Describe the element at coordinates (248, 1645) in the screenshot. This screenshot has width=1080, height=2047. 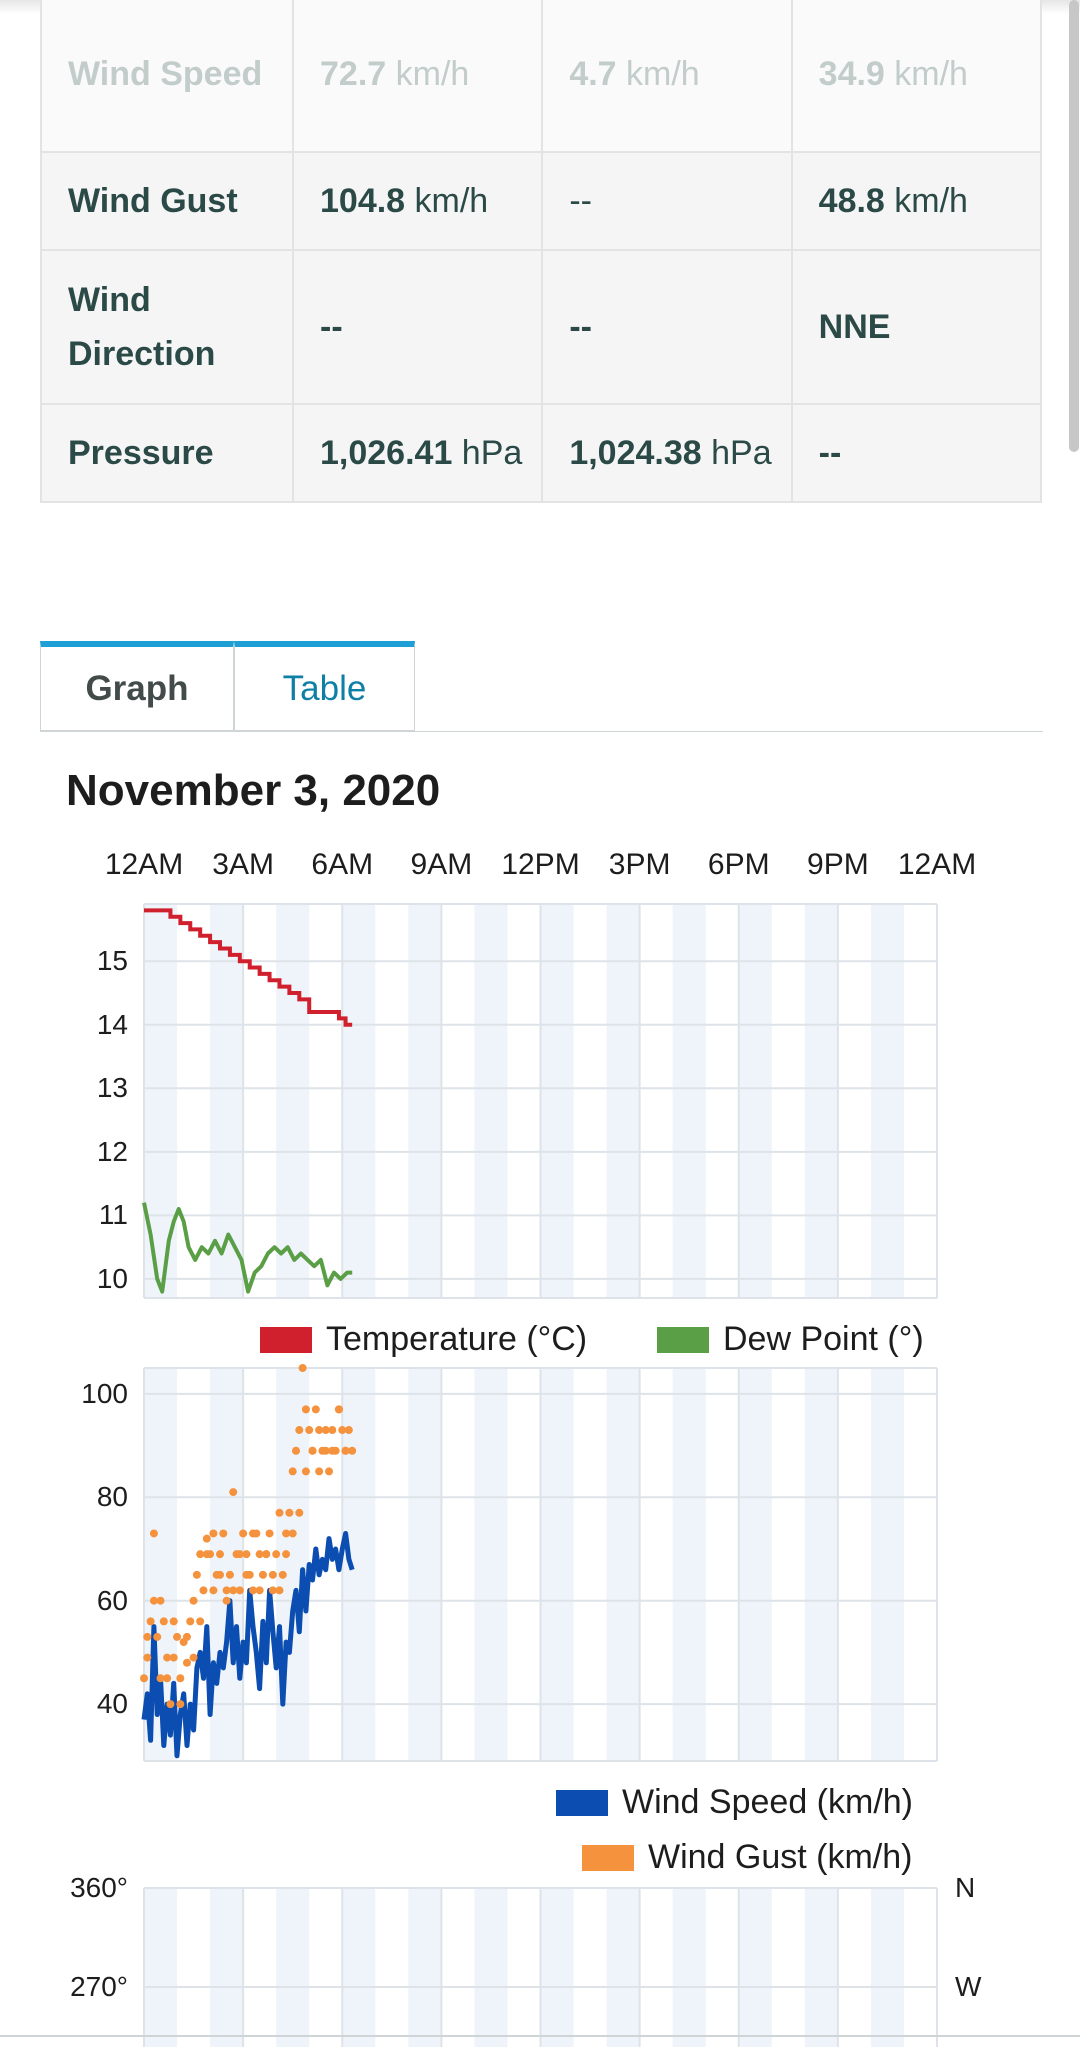
I see `wind-speed-line` at that location.